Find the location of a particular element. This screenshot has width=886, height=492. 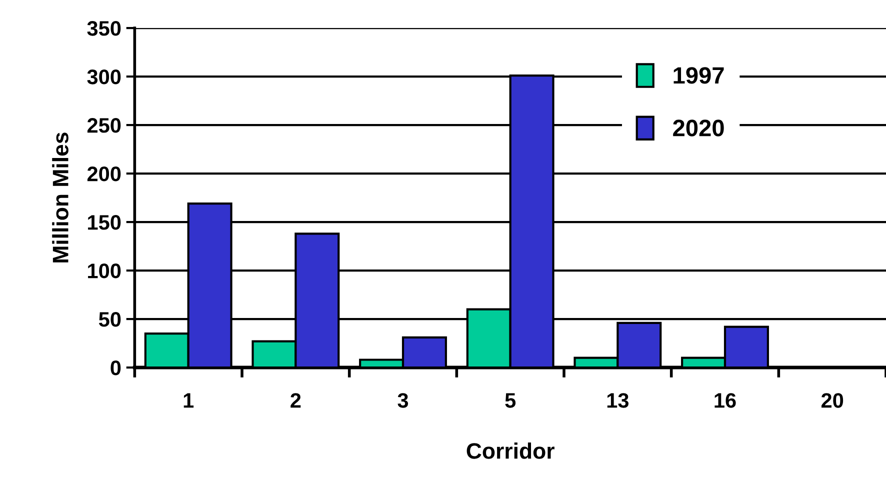

y-tick-label: 0 is located at coordinates (115, 368).